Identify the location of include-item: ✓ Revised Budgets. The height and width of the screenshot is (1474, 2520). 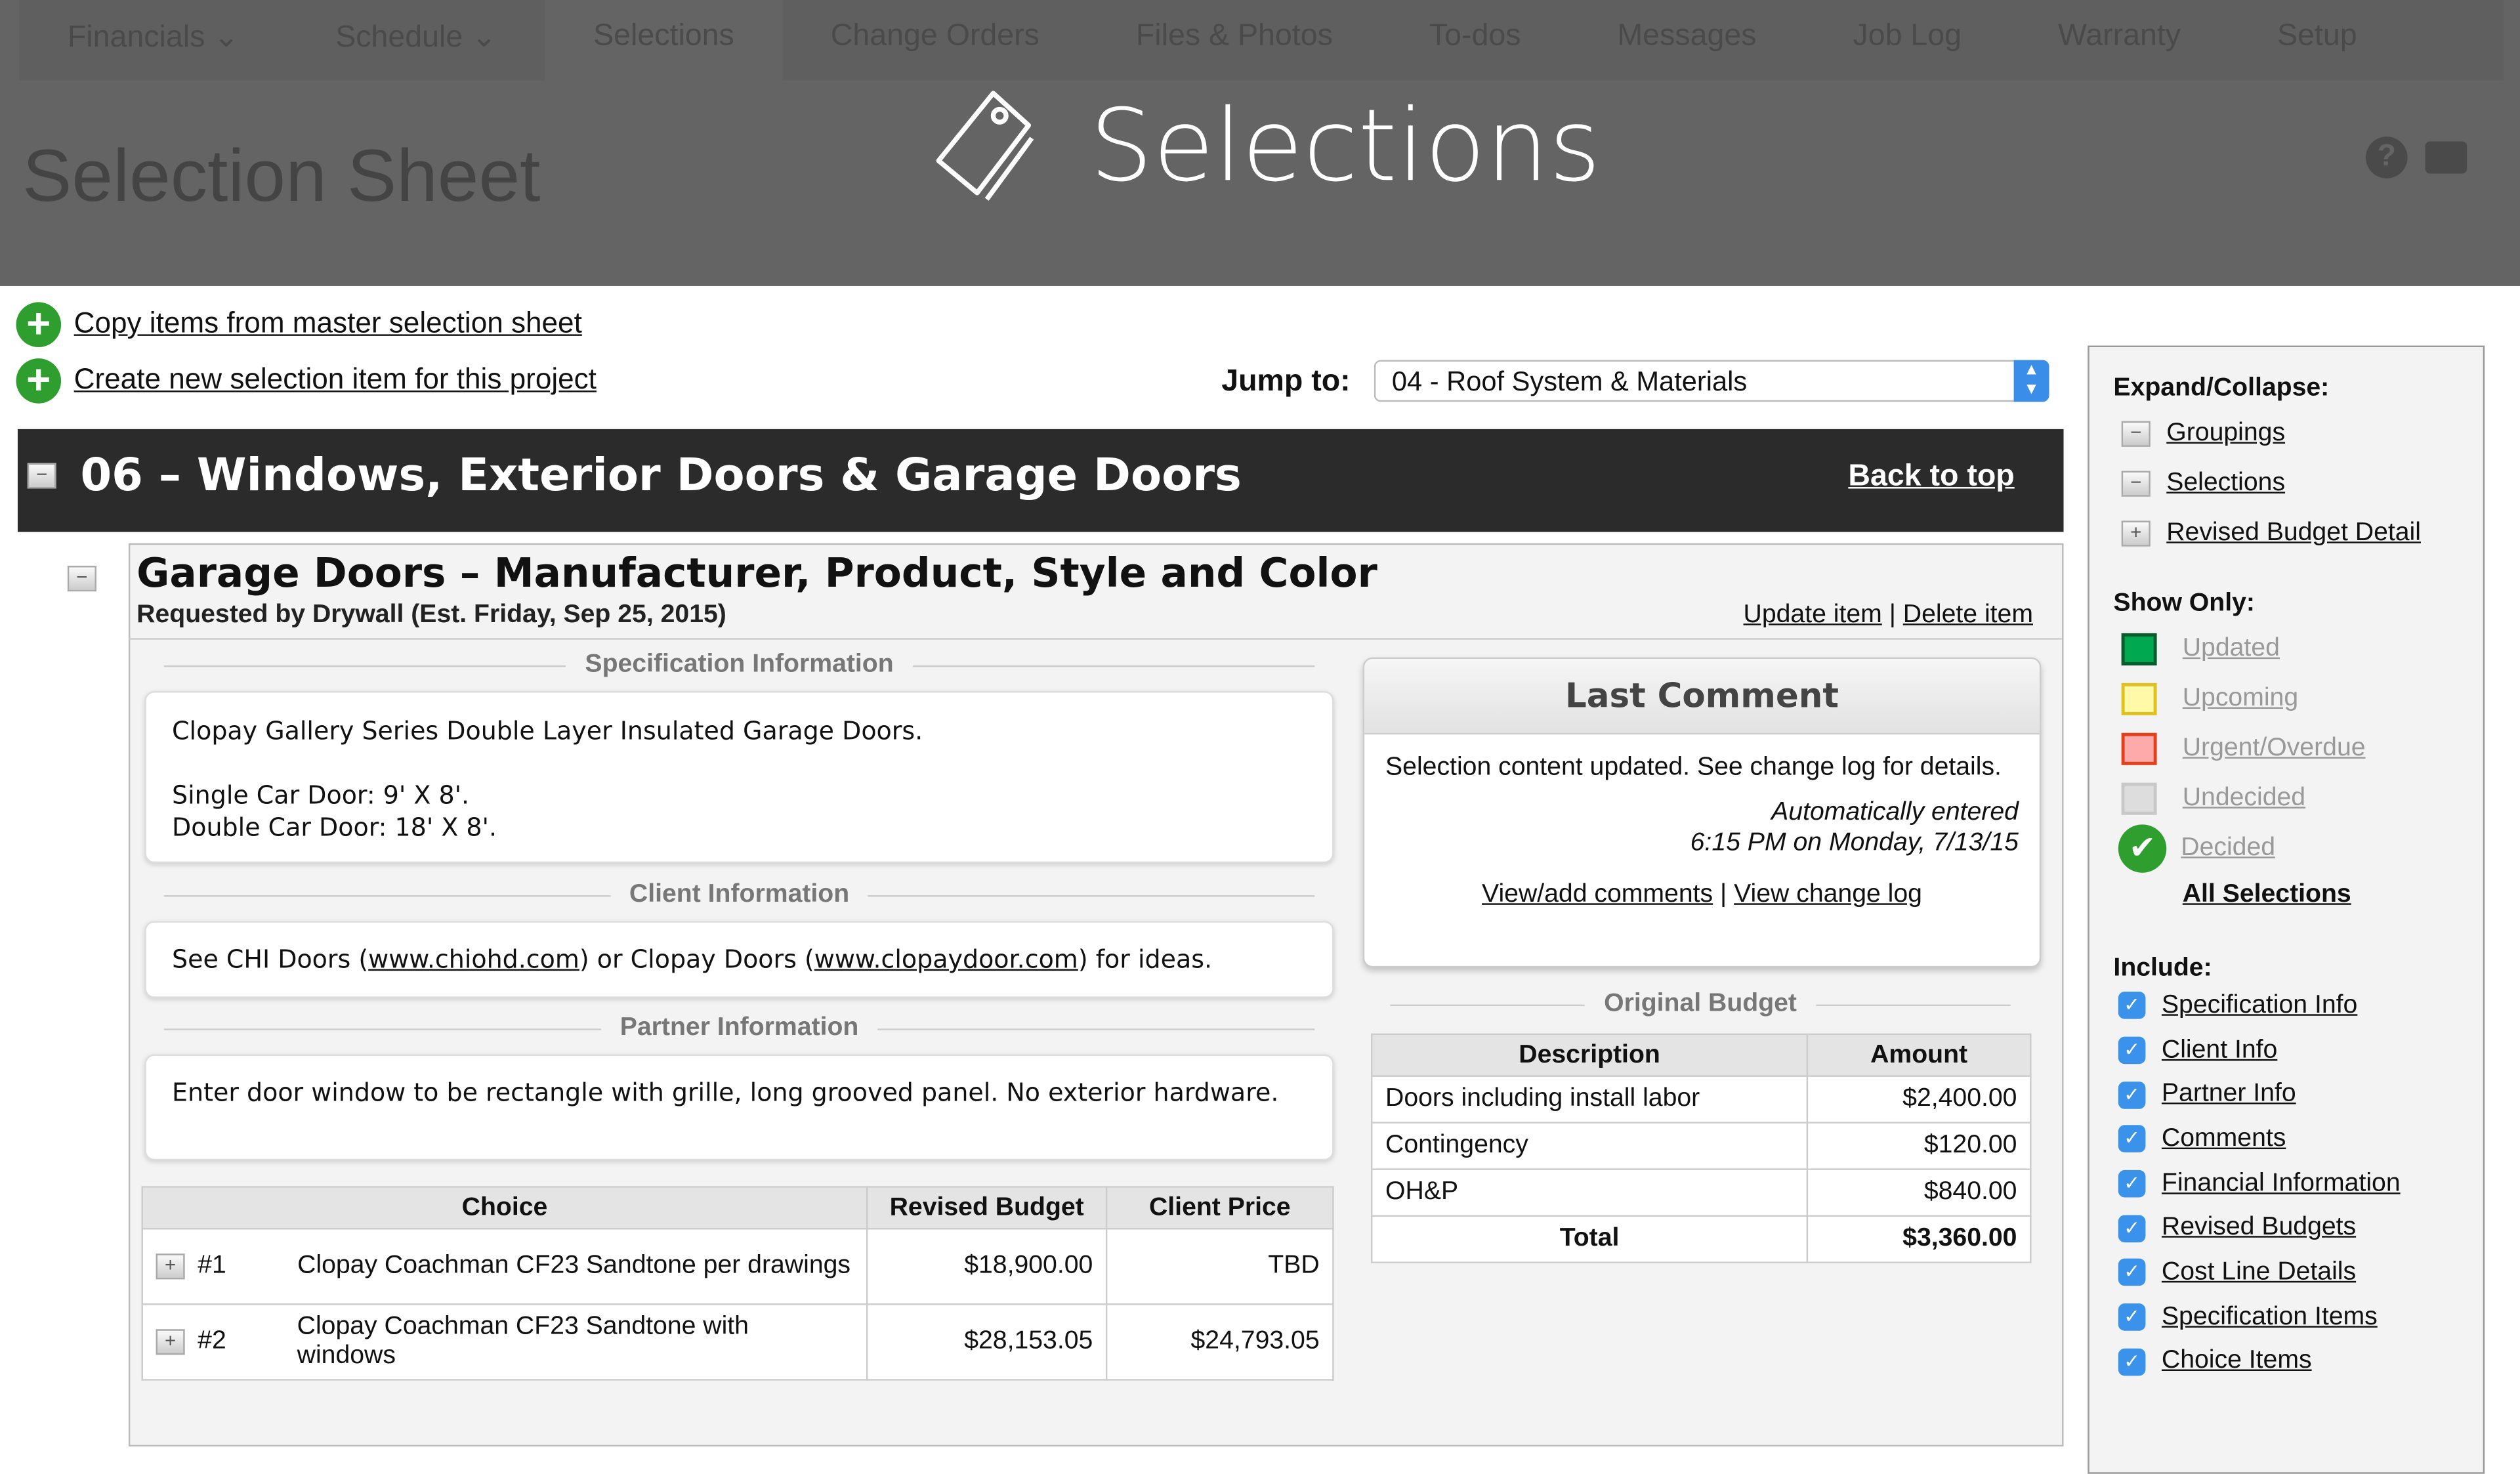
(2298, 1228).